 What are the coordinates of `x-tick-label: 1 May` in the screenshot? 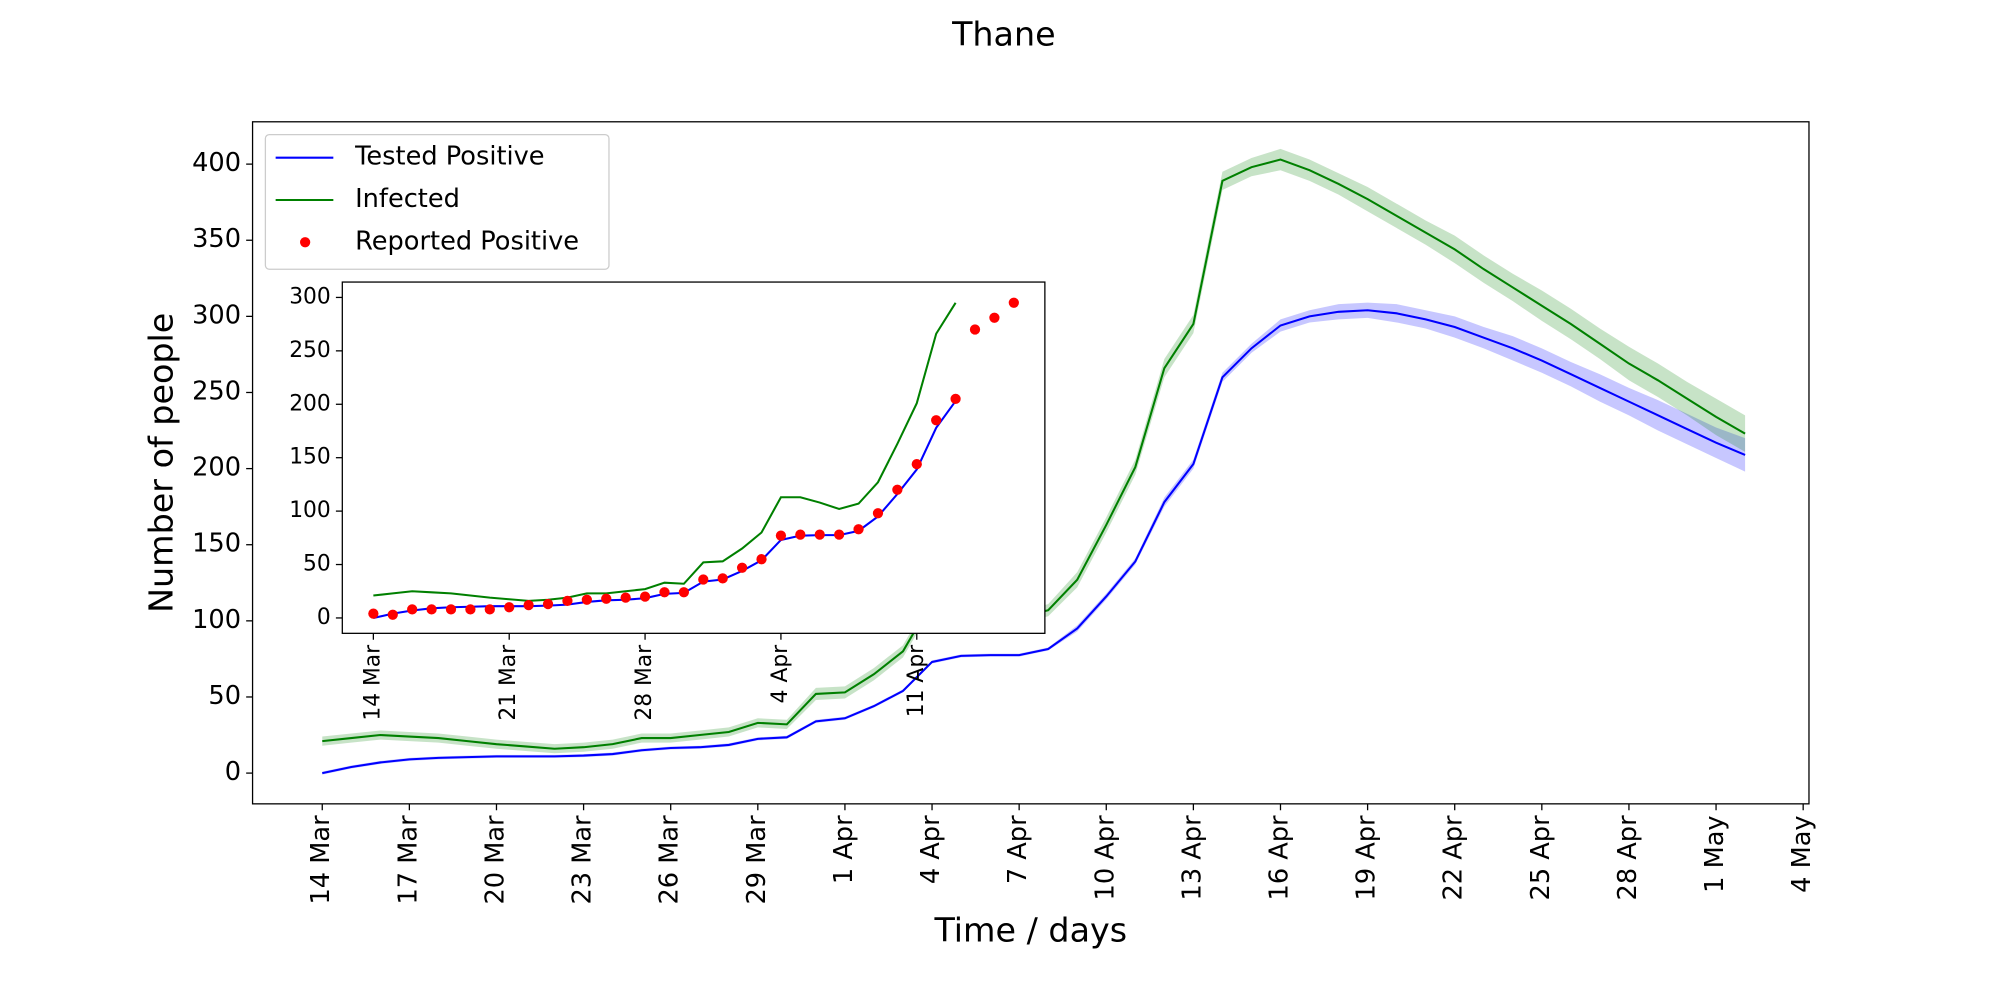 It's located at (1715, 853).